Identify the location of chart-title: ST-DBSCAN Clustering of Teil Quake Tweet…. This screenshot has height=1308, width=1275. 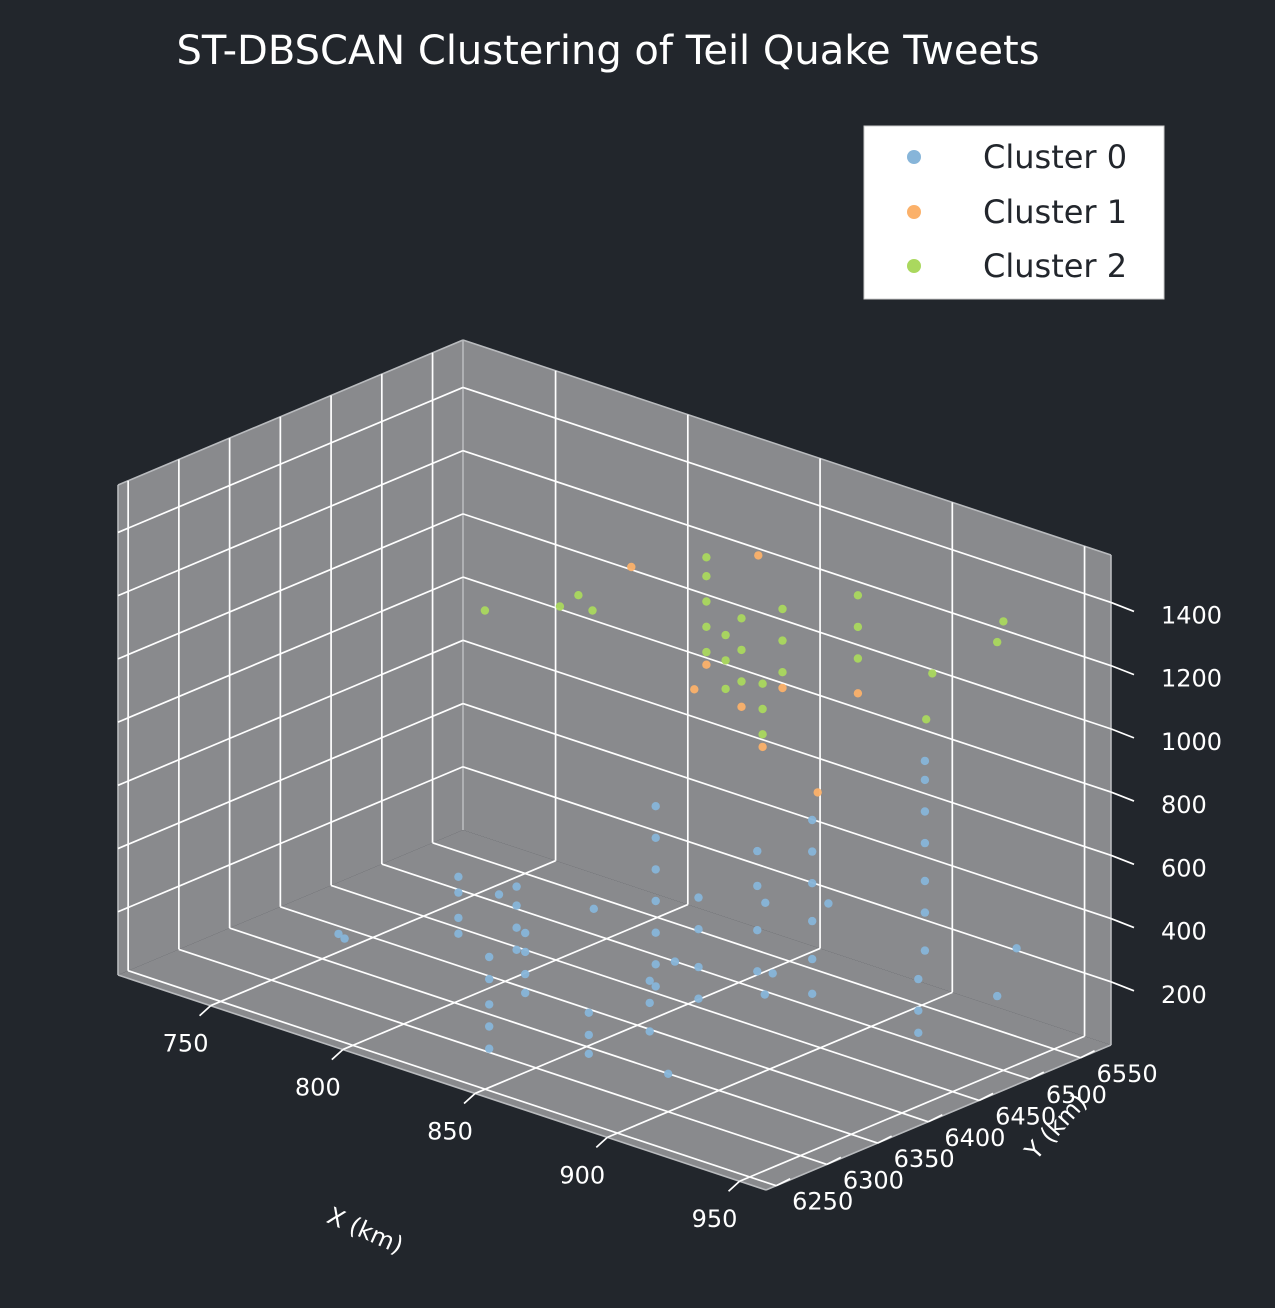
(607, 51).